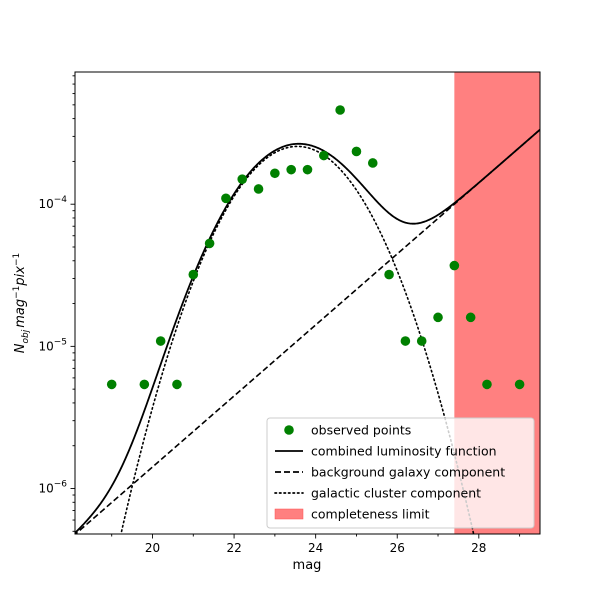  I want to click on x-tick-label: 24, so click(315, 548).